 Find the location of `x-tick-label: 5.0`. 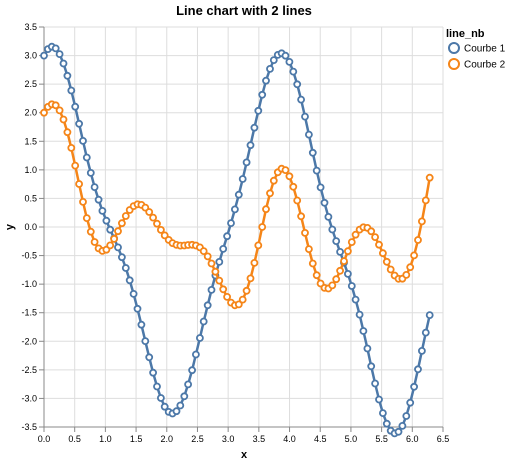

x-tick-label: 5.0 is located at coordinates (351, 439).